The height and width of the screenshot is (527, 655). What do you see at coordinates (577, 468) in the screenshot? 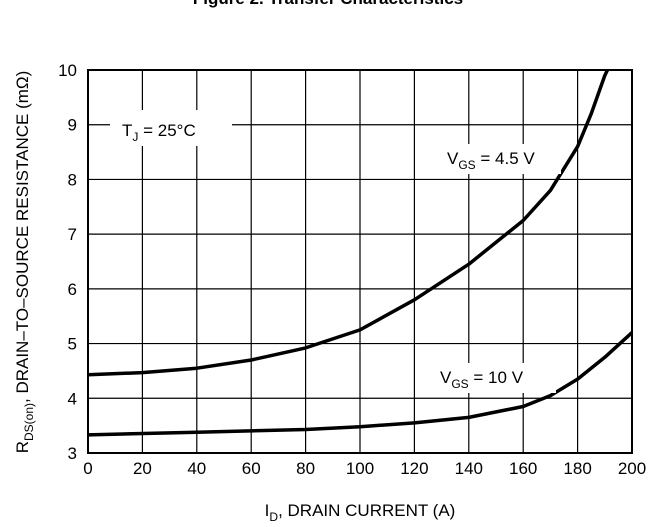
I see `x-tick-label: 180` at bounding box center [577, 468].